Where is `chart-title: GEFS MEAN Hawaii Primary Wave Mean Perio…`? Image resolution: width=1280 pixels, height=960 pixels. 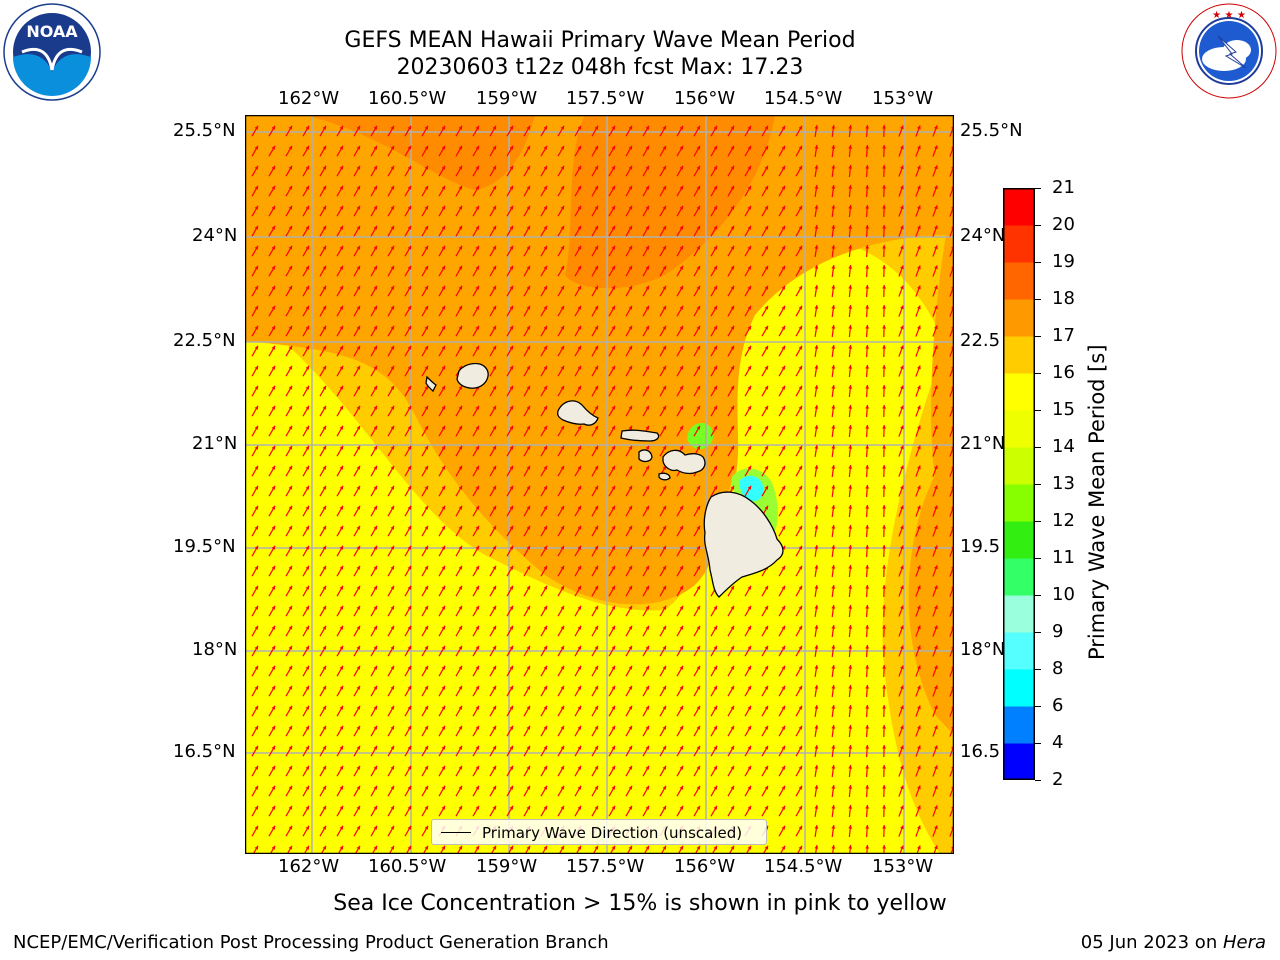
chart-title: GEFS MEAN Hawaii Primary Wave Mean Perio… is located at coordinates (600, 40).